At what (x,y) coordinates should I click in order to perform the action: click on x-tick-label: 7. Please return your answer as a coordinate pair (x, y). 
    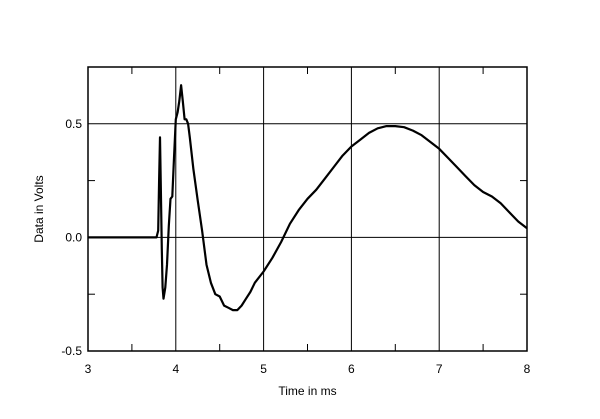
    Looking at the image, I should click on (439, 369).